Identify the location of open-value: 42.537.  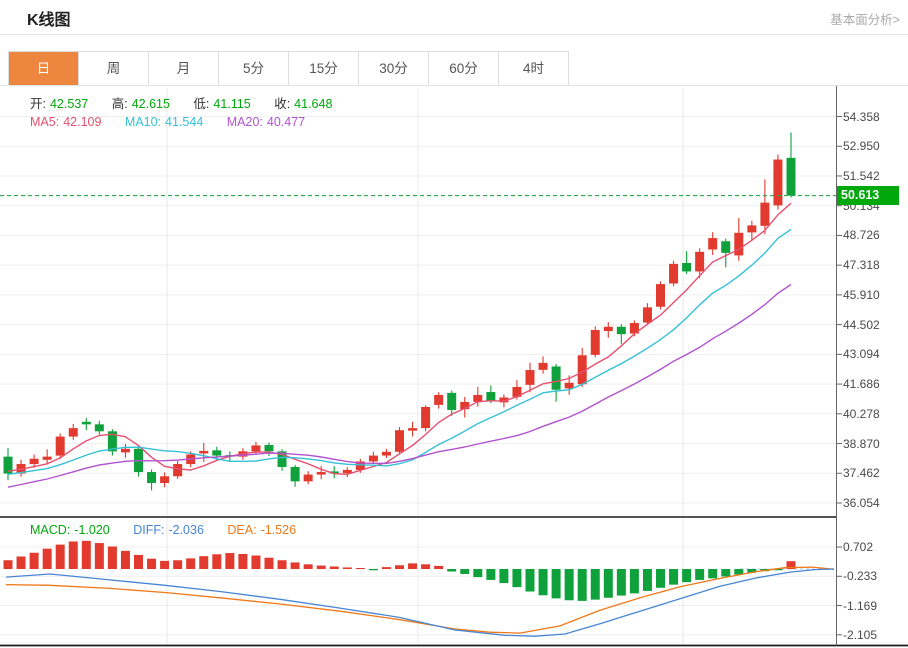
(69, 104).